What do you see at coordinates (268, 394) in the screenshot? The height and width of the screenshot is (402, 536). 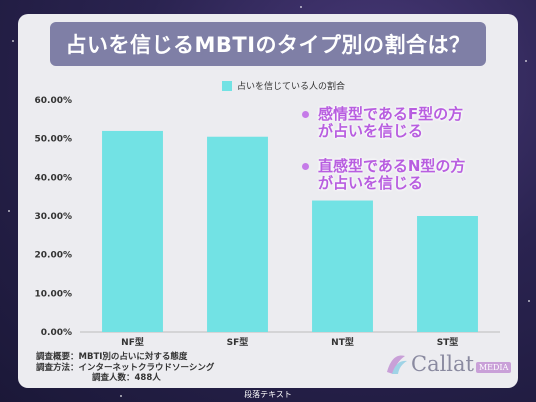 I see `footer-text: 段落テキスト` at bounding box center [268, 394].